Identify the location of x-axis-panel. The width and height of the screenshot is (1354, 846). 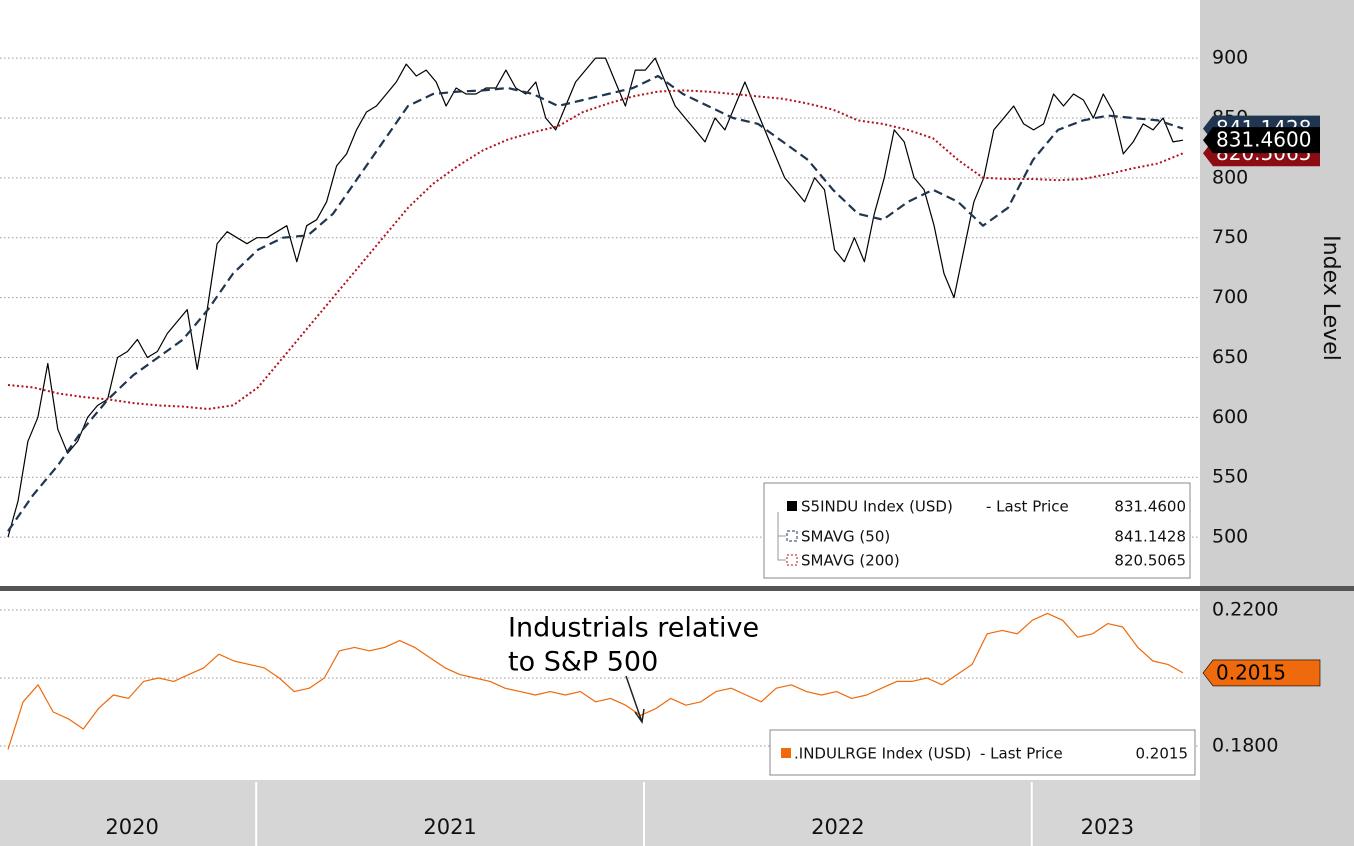
(600, 813).